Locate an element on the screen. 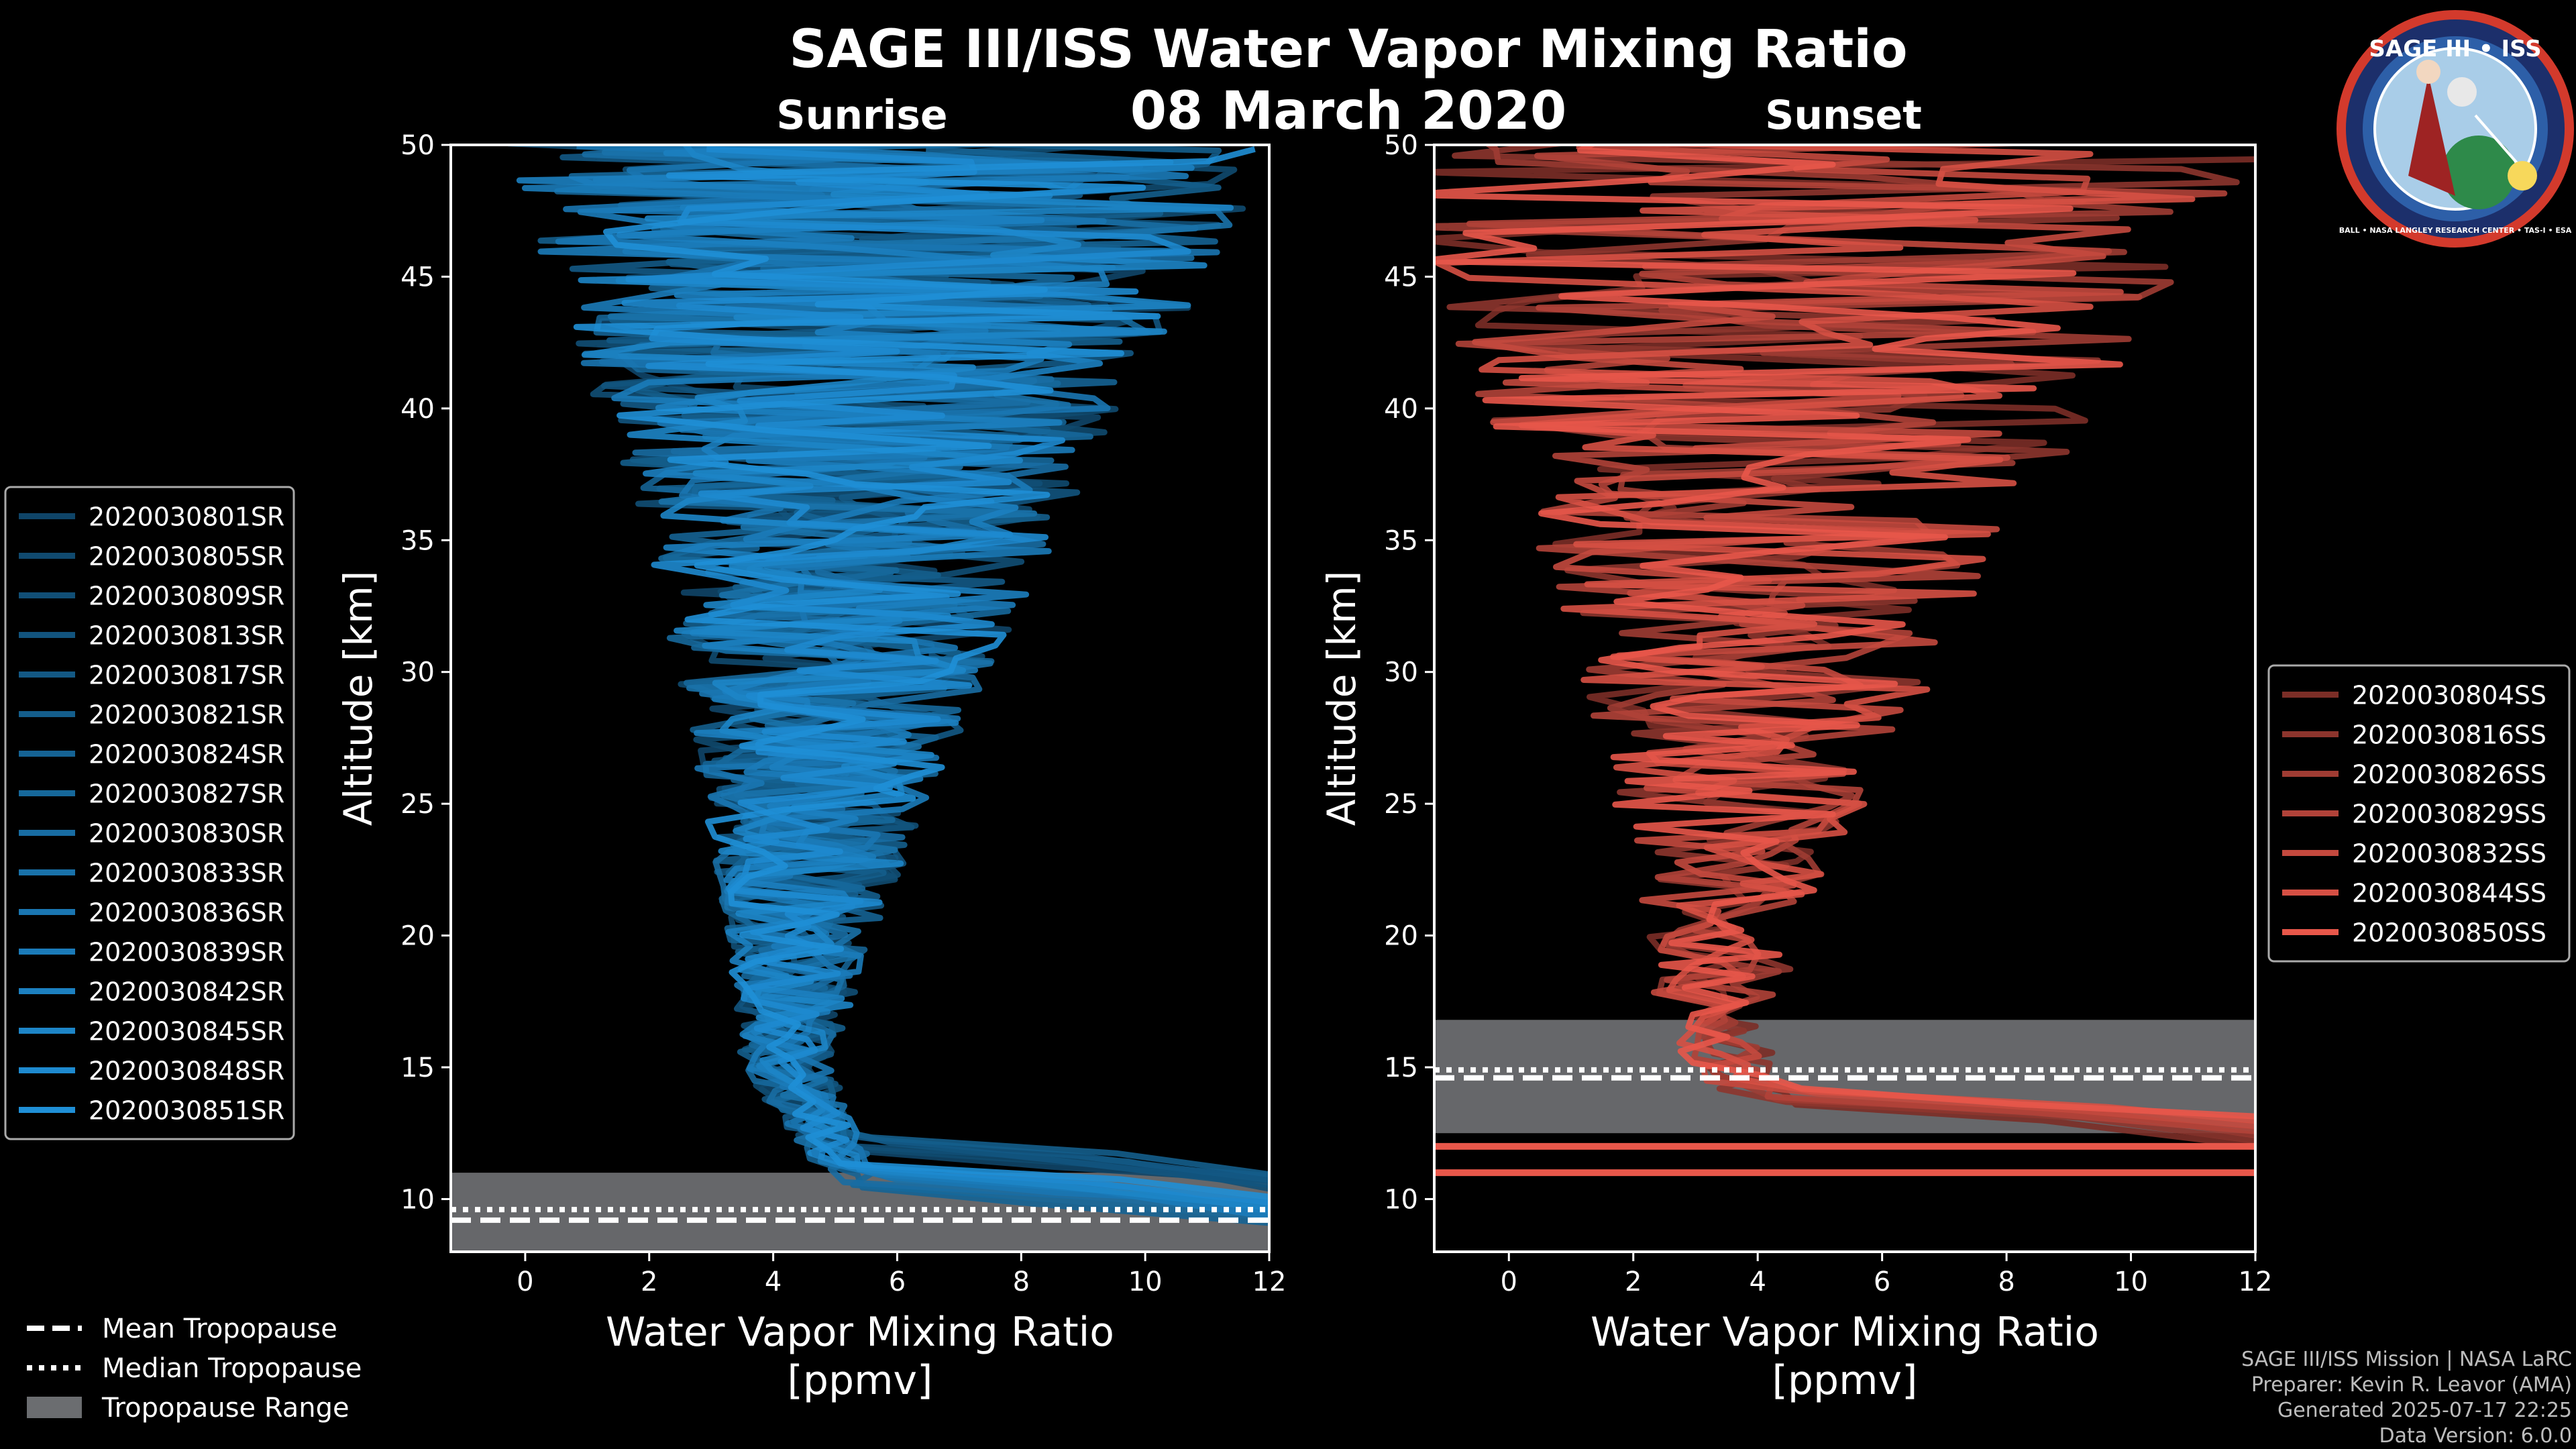 The height and width of the screenshot is (1449, 2576). legend-entry: 2020030813SR is located at coordinates (186, 636).